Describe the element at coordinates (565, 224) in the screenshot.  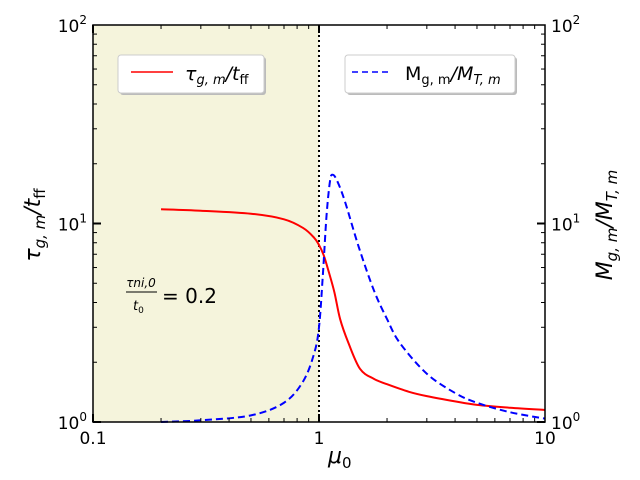
I see `y2-tick-label: 10¹` at that location.